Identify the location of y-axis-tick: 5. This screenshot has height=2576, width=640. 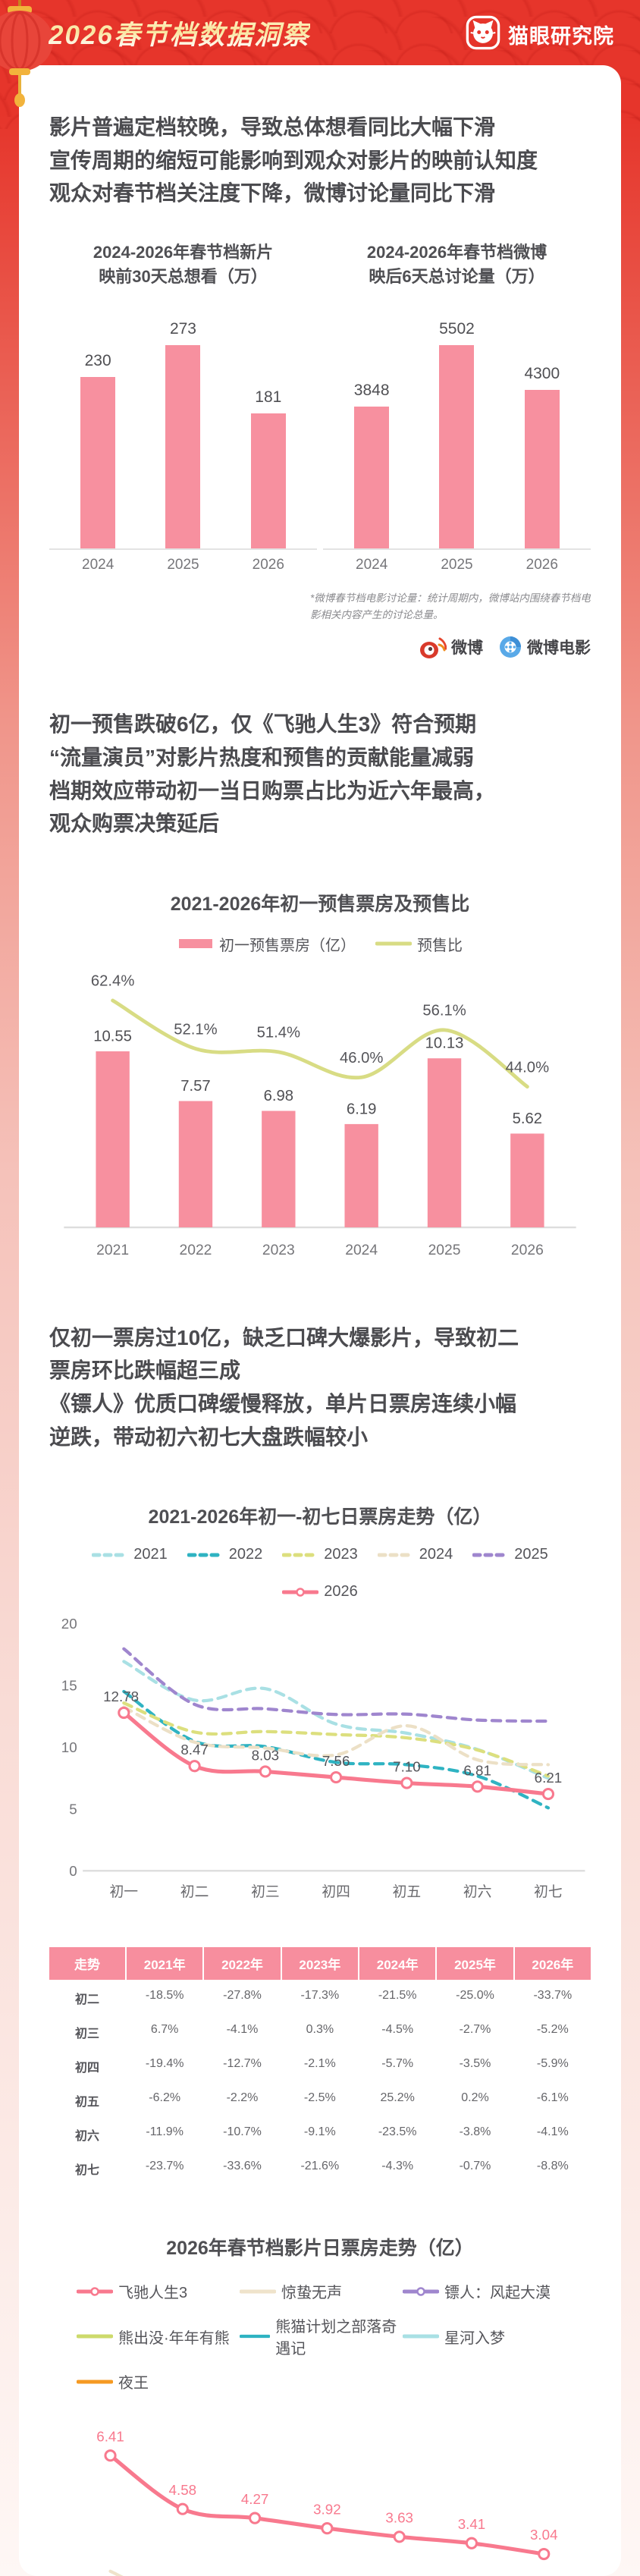
(73, 1809).